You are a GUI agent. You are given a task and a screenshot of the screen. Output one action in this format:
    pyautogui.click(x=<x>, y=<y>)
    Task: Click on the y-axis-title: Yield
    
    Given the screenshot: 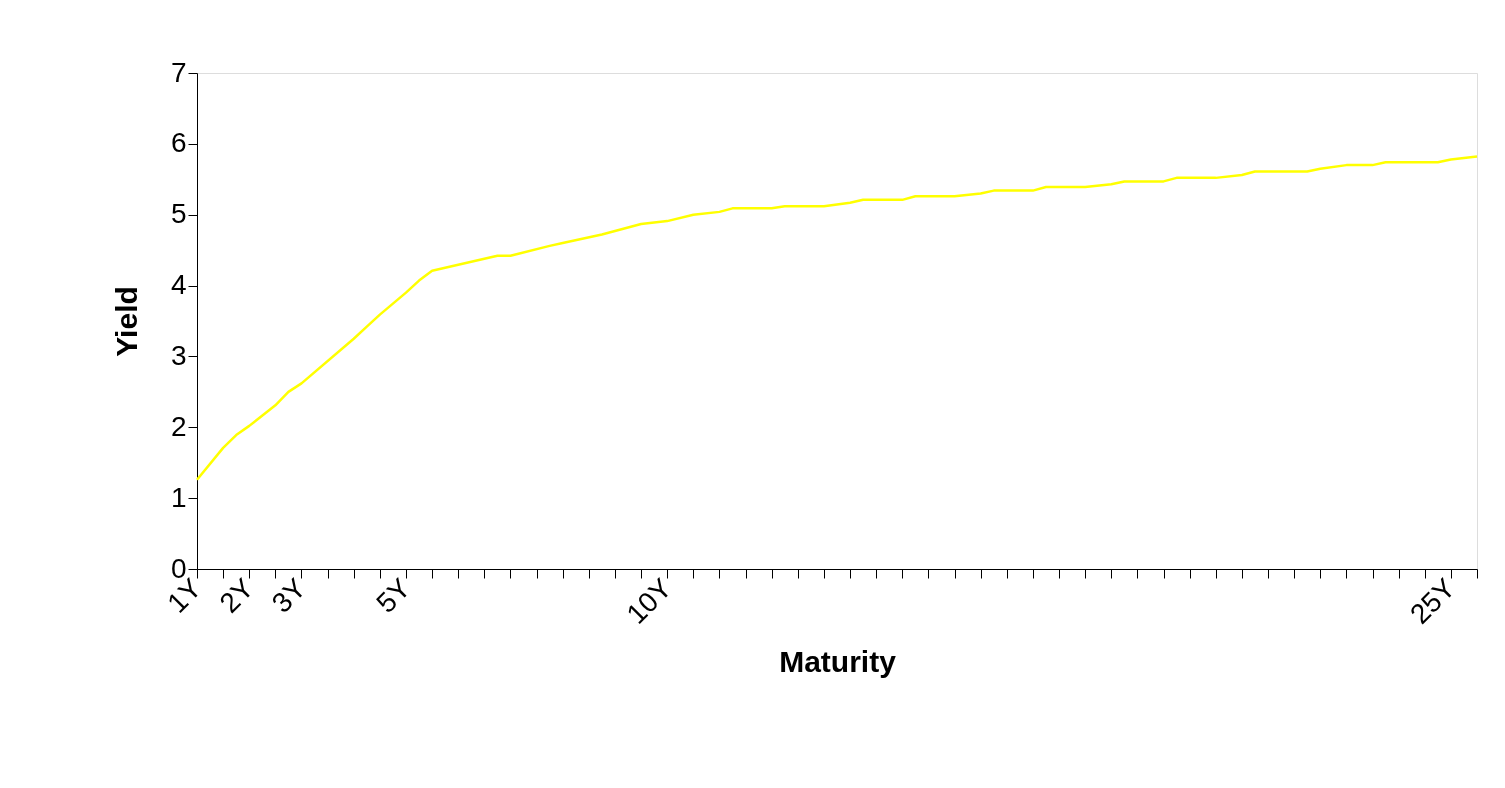 What is the action you would take?
    pyautogui.click(x=126, y=321)
    